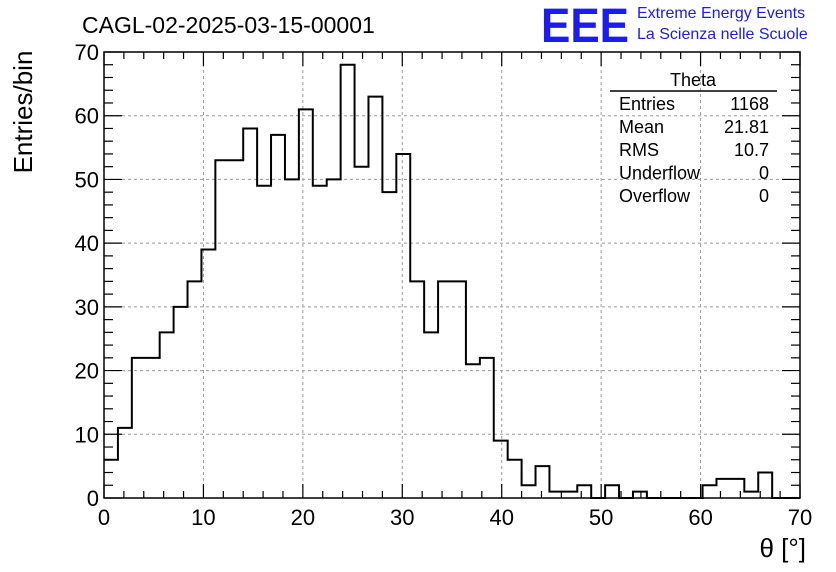 The height and width of the screenshot is (572, 836). I want to click on x-axis-title: θ [°], so click(782, 548).